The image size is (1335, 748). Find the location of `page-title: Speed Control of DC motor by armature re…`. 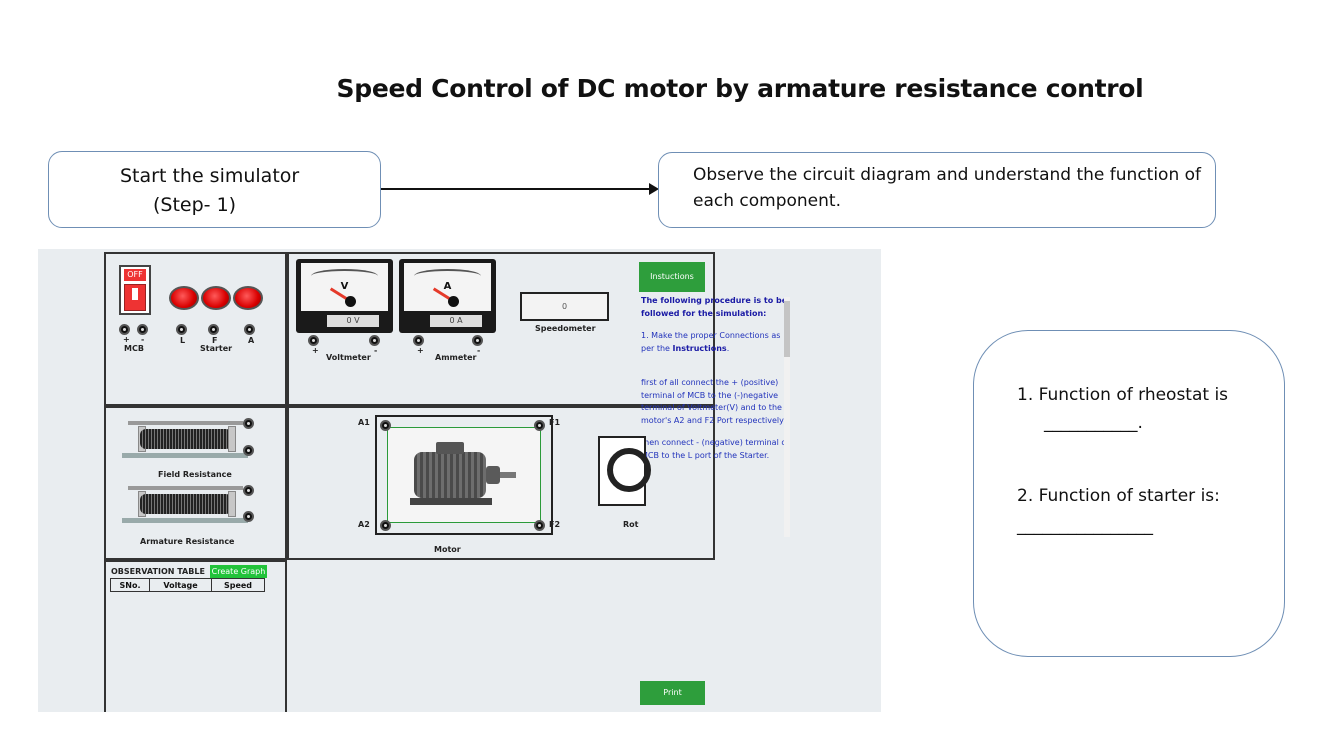

page-title: Speed Control of DC motor by armature re… is located at coordinates (740, 88).